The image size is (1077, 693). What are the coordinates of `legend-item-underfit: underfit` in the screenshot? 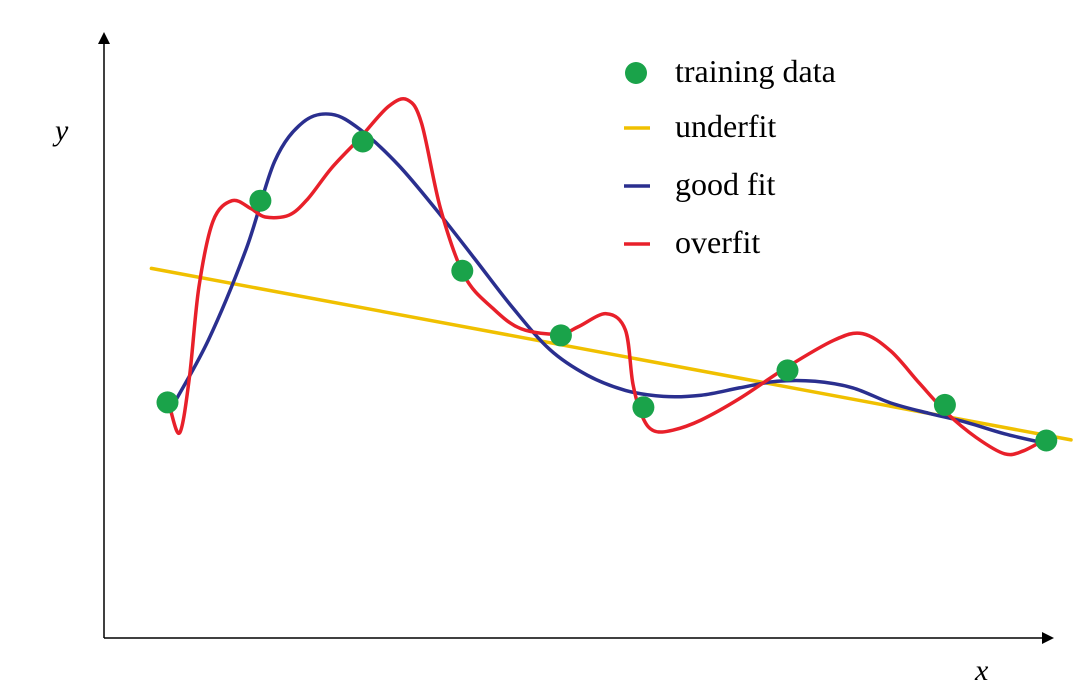 It's located at (700, 126).